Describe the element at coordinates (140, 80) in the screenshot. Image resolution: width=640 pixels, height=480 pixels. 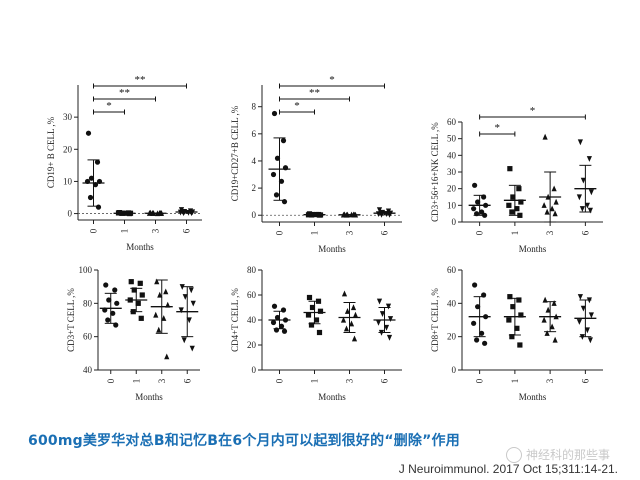
I see `significance-label: **` at that location.